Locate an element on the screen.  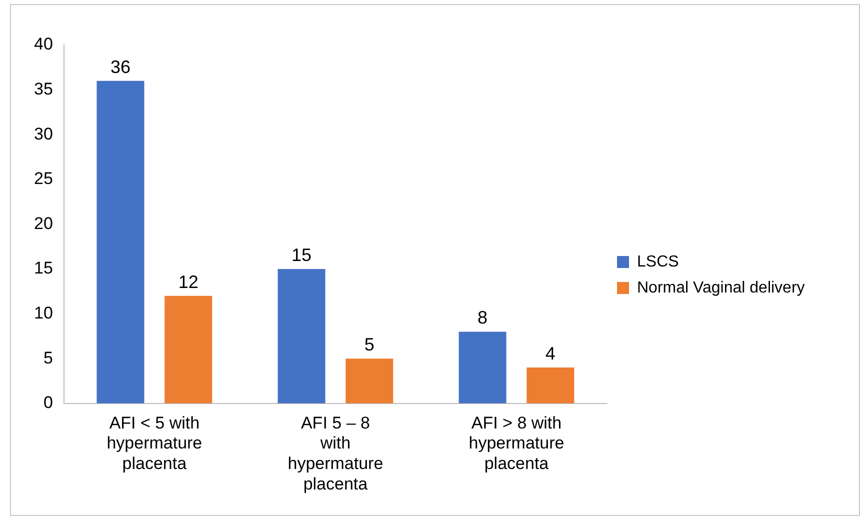
y-tick-label: 25 is located at coordinates (43, 178).